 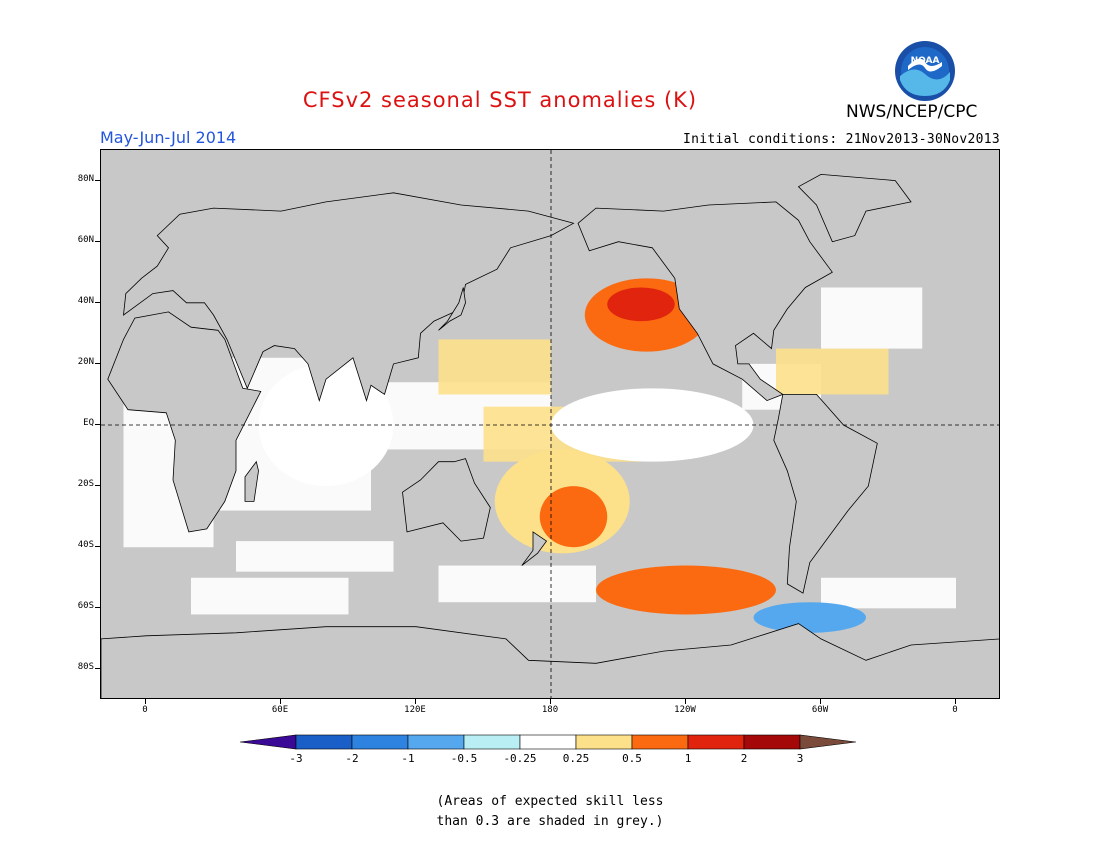 What do you see at coordinates (251, 481) in the screenshot?
I see `land-madagascar` at bounding box center [251, 481].